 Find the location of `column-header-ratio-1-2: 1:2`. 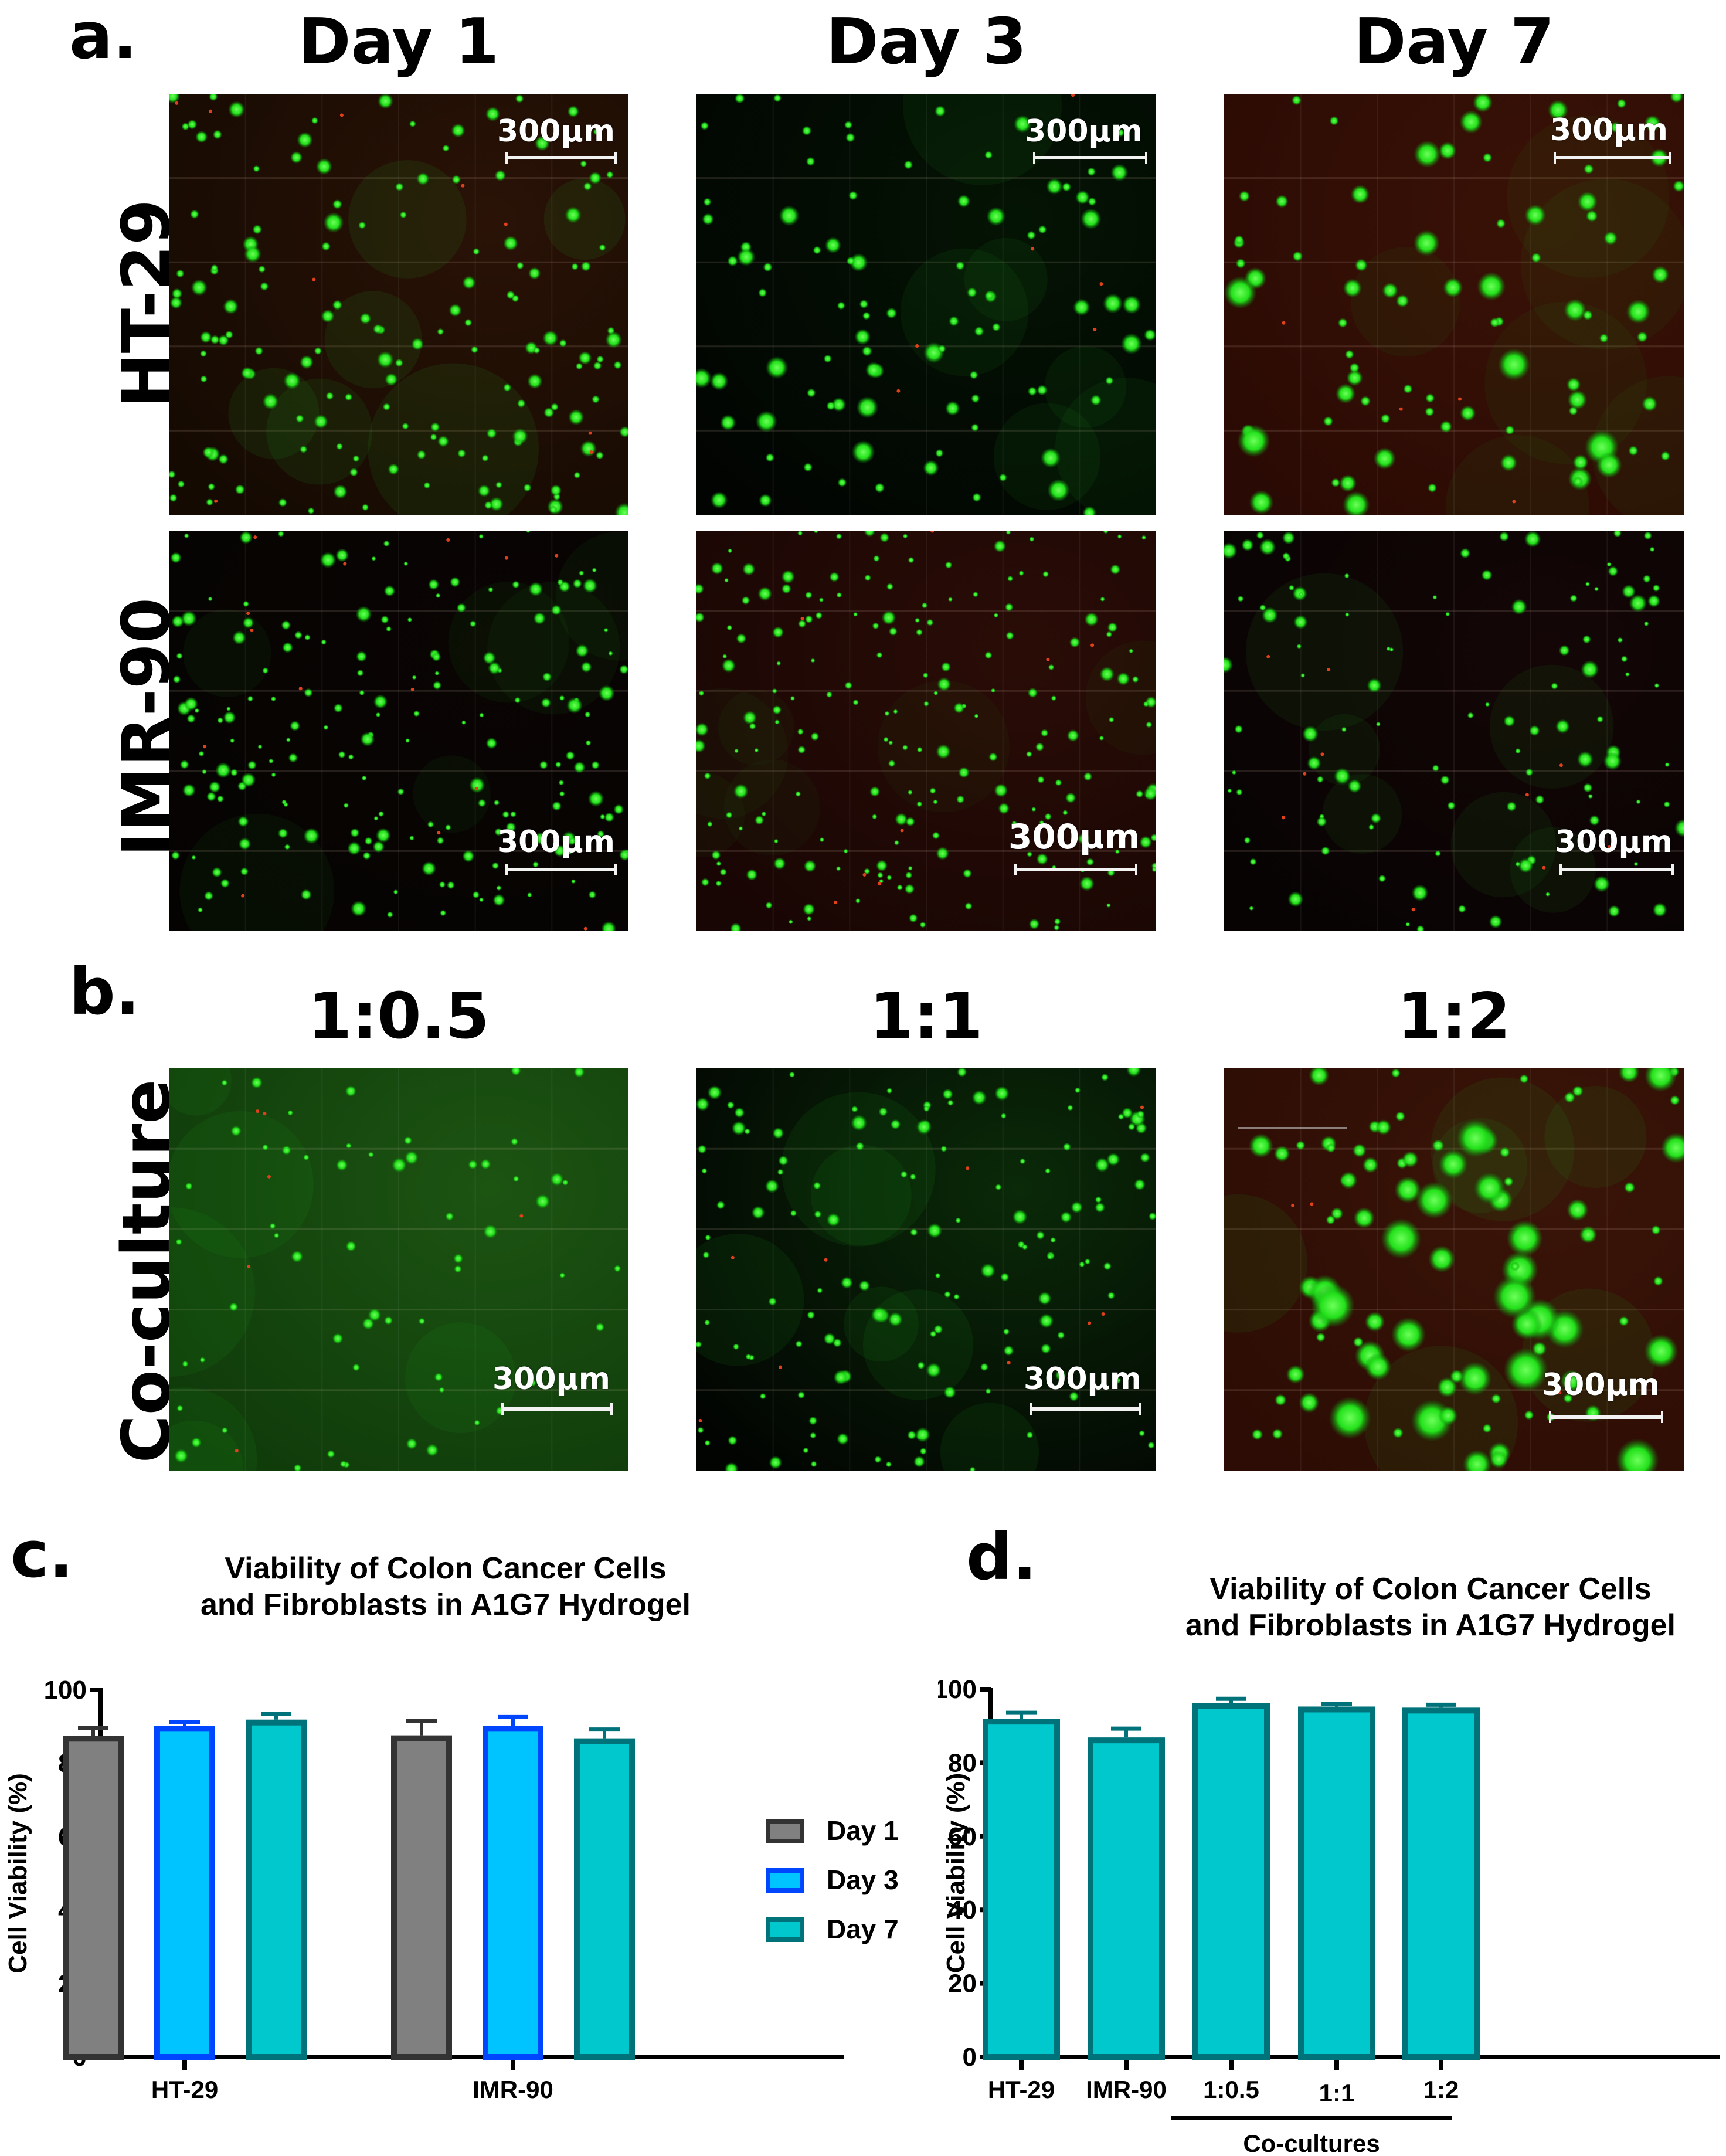

column-header-ratio-1-2: 1:2 is located at coordinates (1454, 1016).